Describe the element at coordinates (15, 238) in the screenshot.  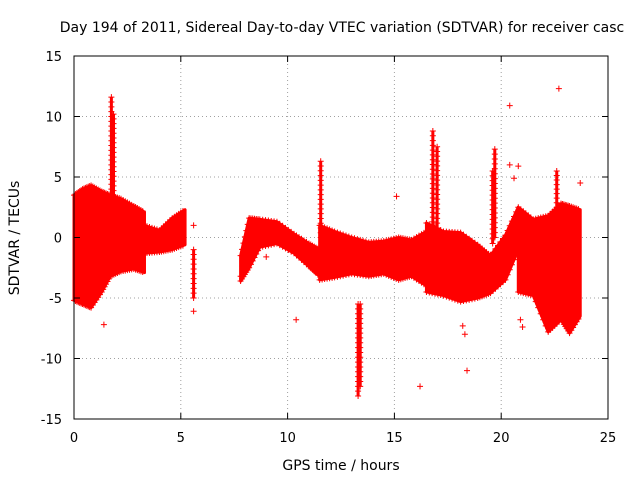
I see `y-axis-label: SDTVAR / TECUs` at that location.